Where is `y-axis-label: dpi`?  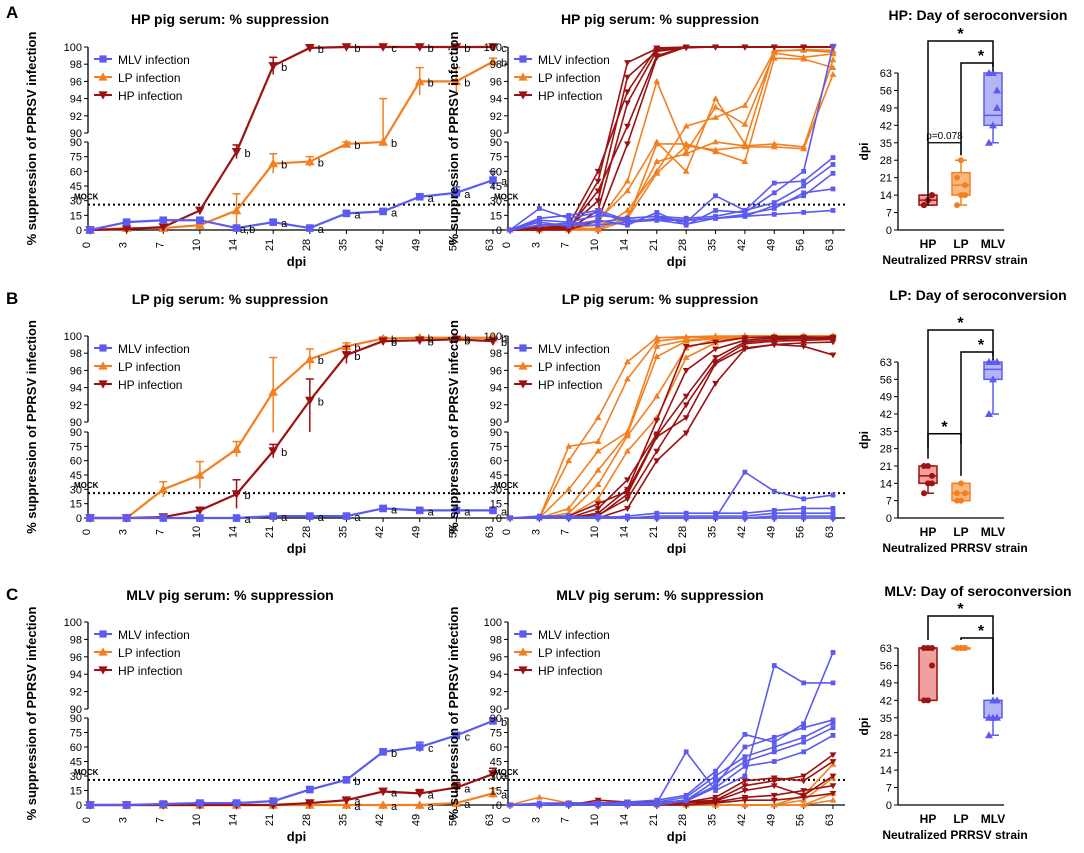 y-axis-label: dpi is located at coordinates (864, 727).